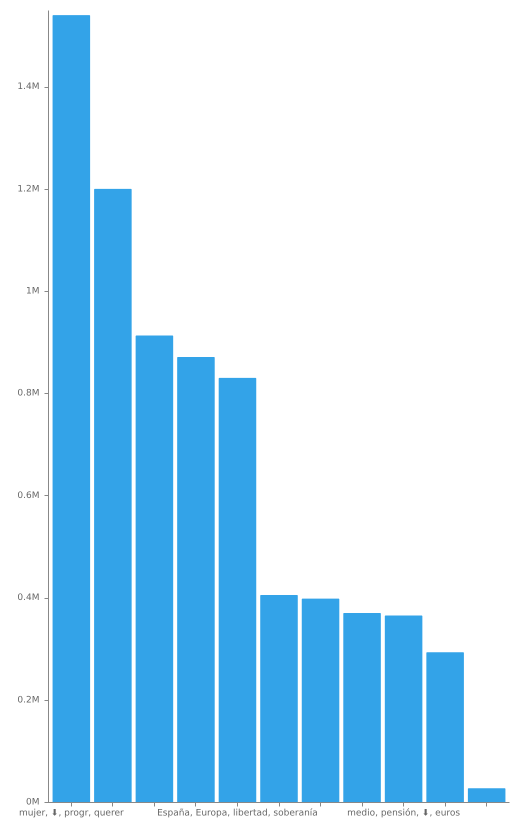 This screenshot has width=513, height=824. I want to click on y-tick-label: 0.4M, so click(28, 598).